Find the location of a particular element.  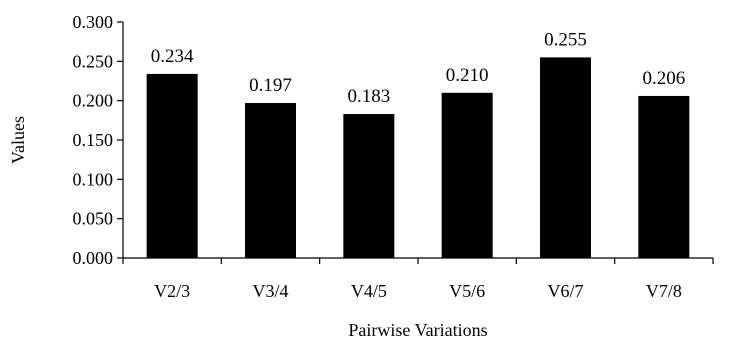

y-tick-label: 0.250 is located at coordinates (93, 61).